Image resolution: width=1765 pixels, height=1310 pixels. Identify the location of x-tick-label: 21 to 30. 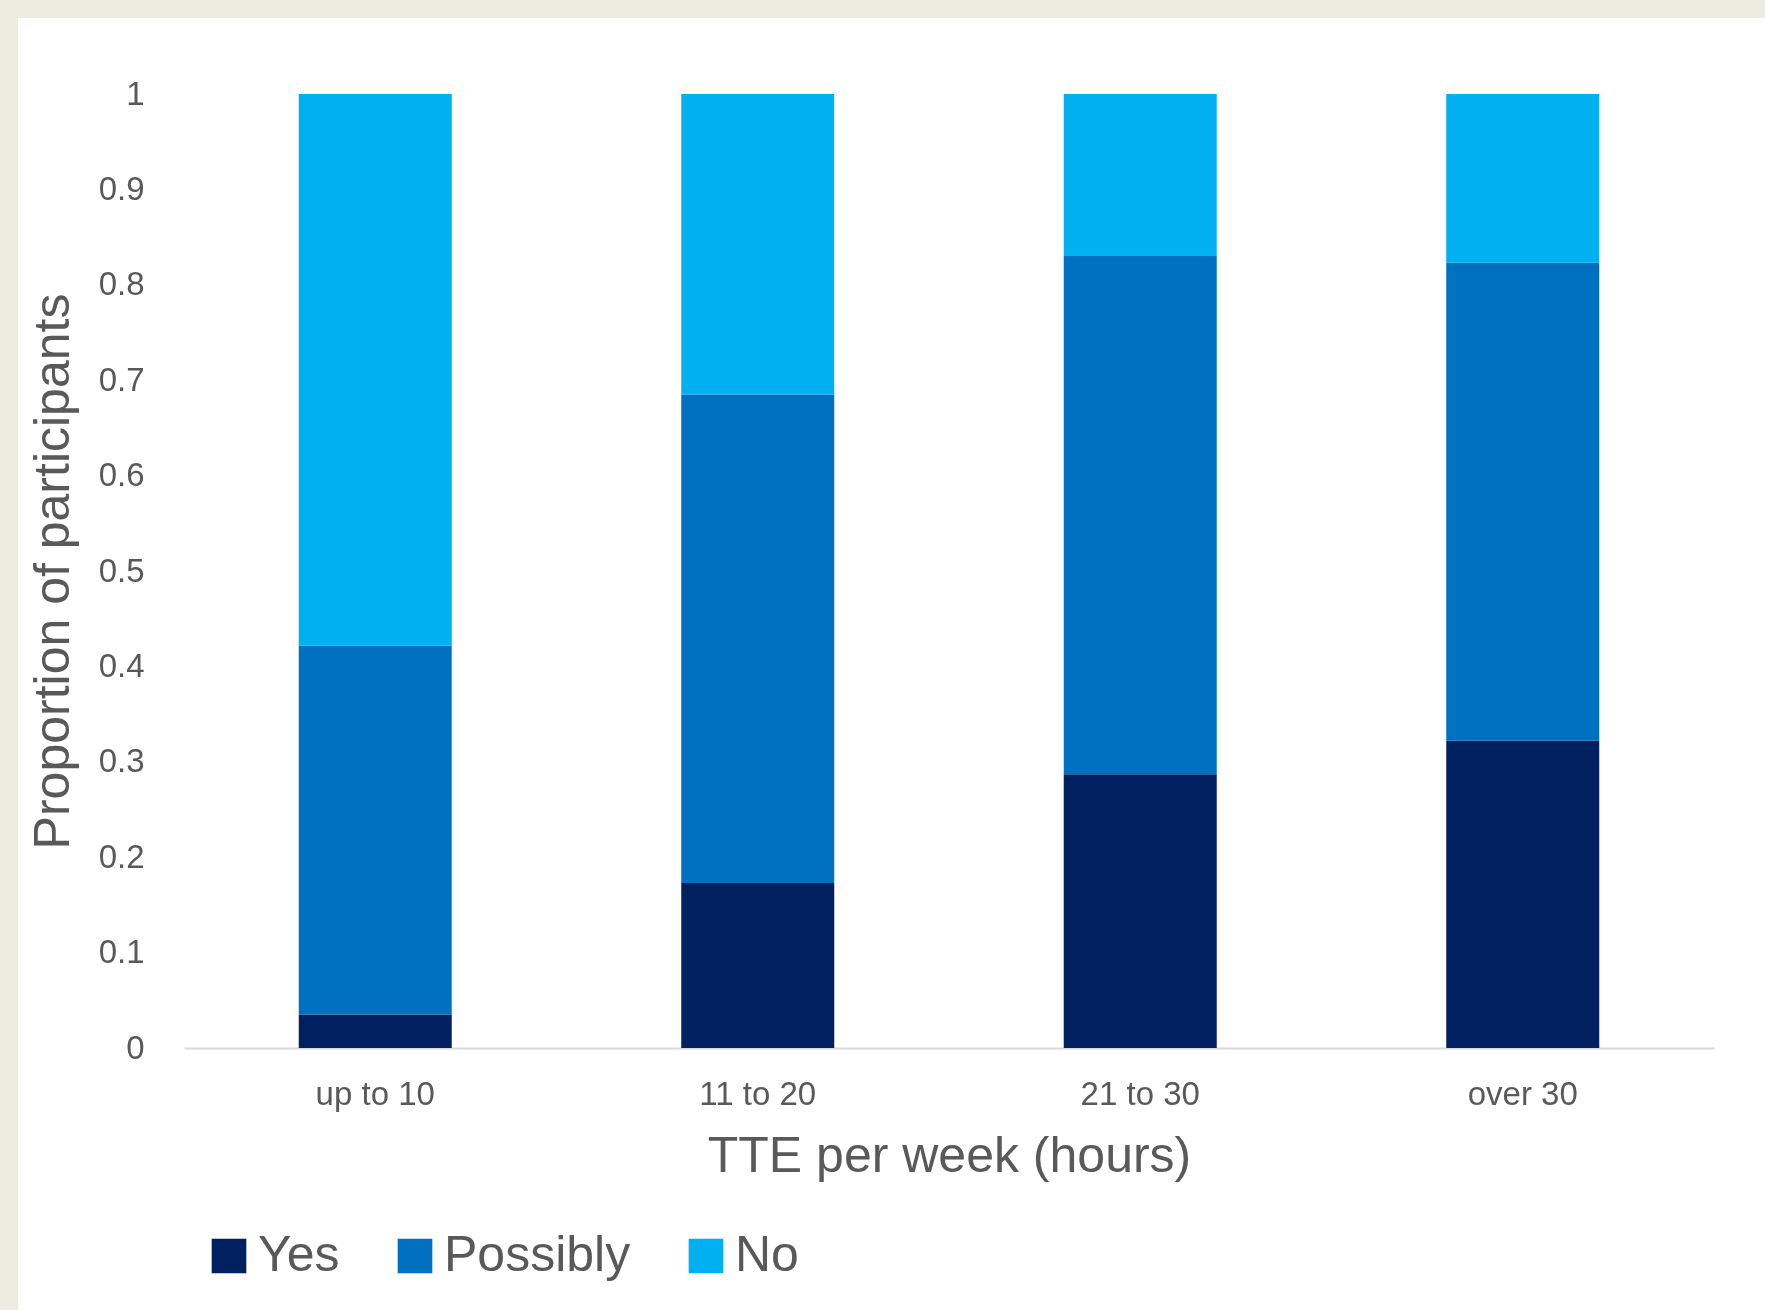
(1140, 1093).